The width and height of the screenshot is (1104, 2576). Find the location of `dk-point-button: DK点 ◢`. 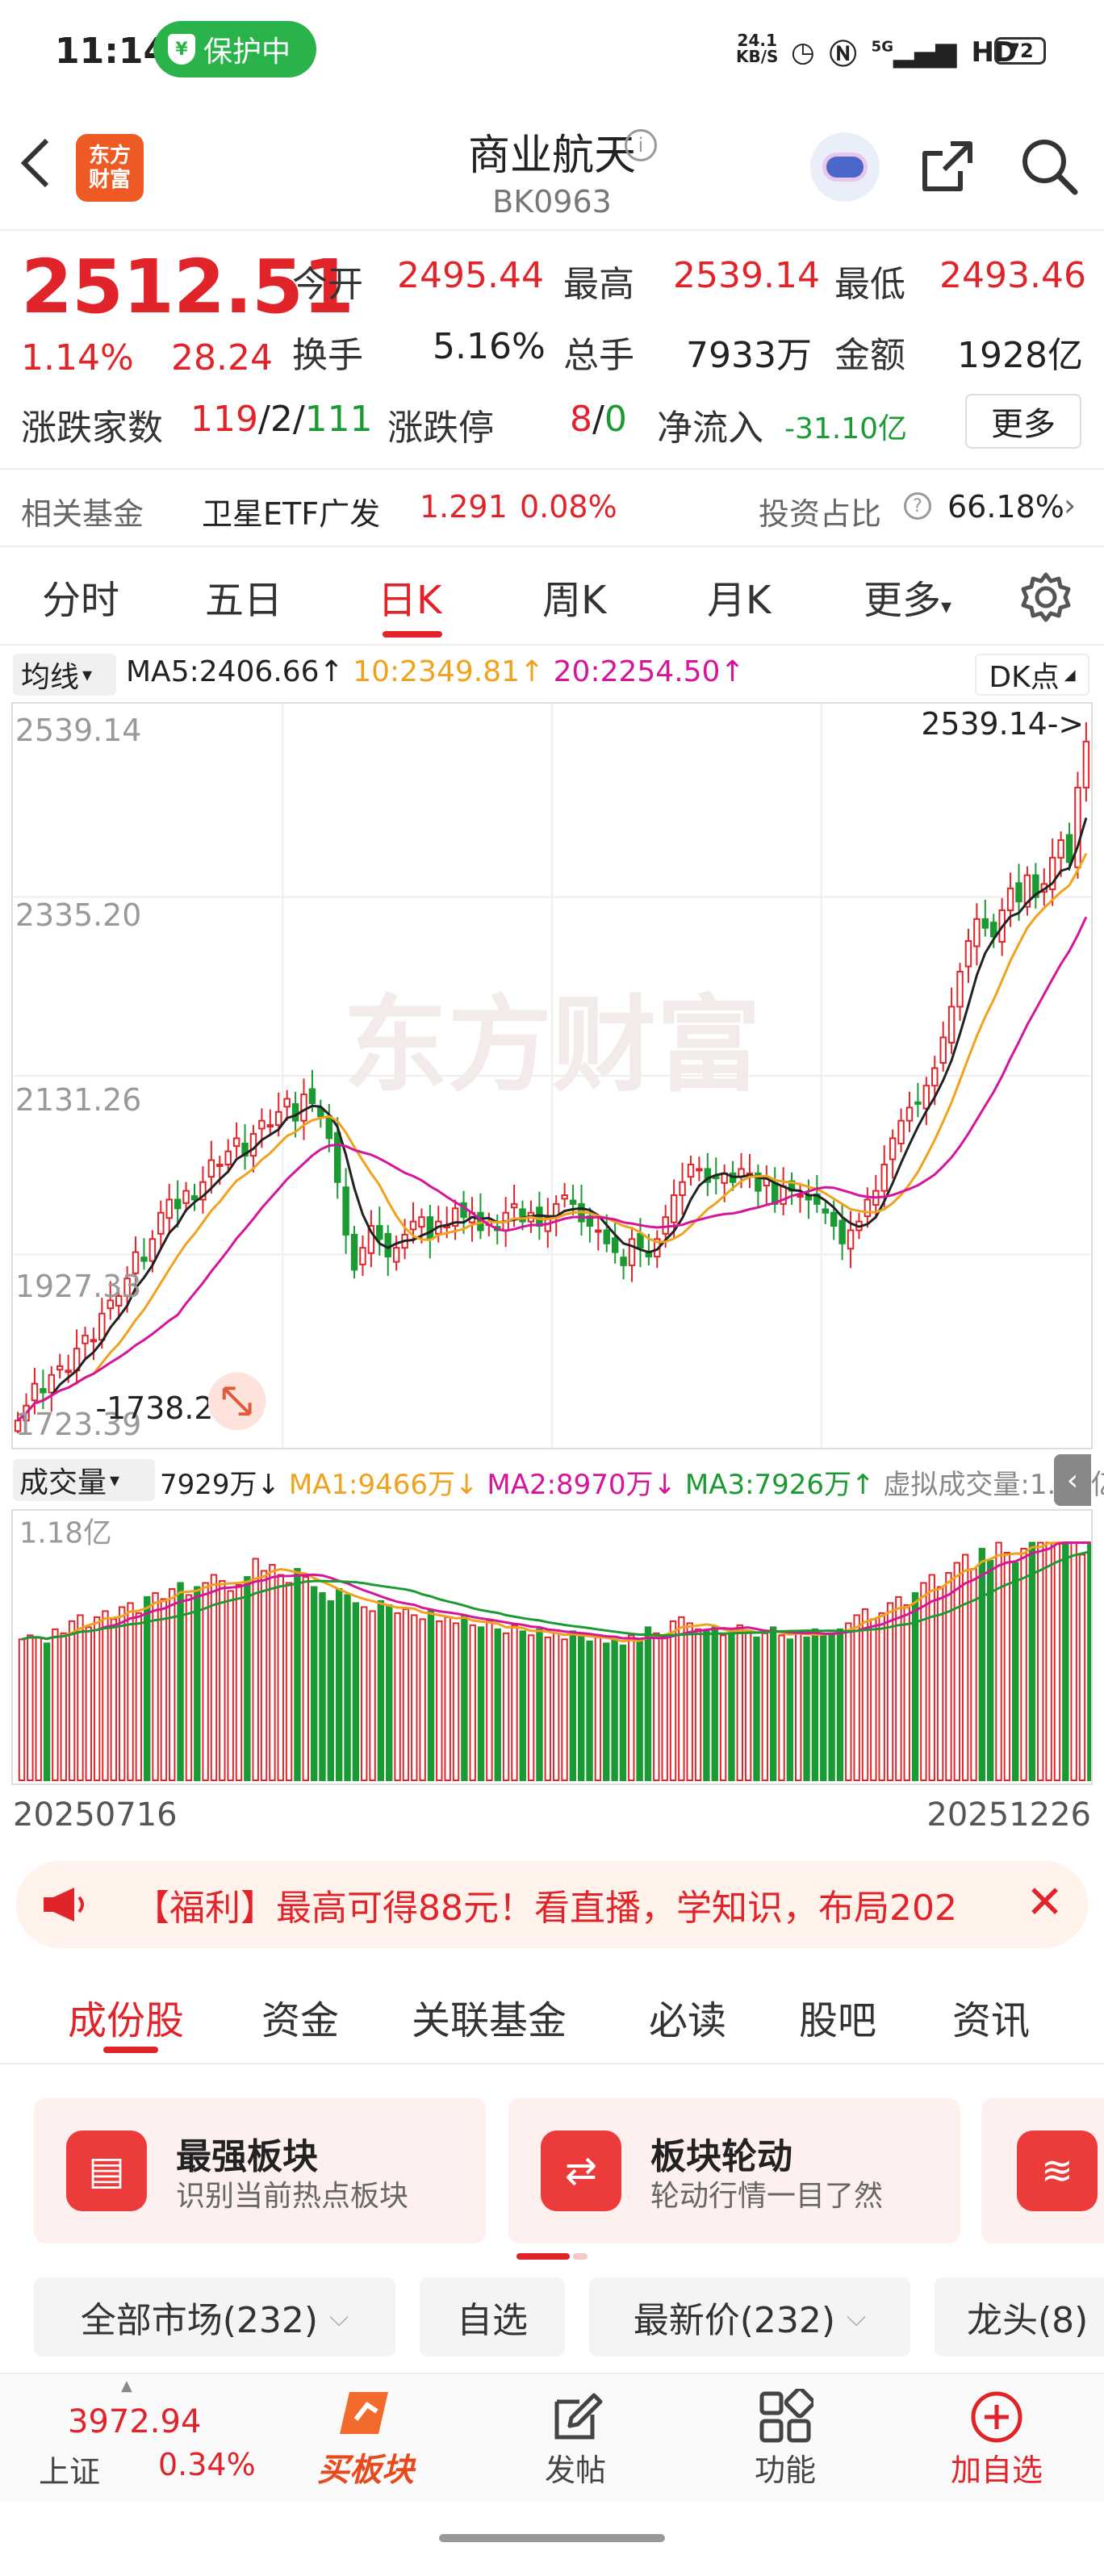

dk-point-button: DK点 ◢ is located at coordinates (1032, 675).